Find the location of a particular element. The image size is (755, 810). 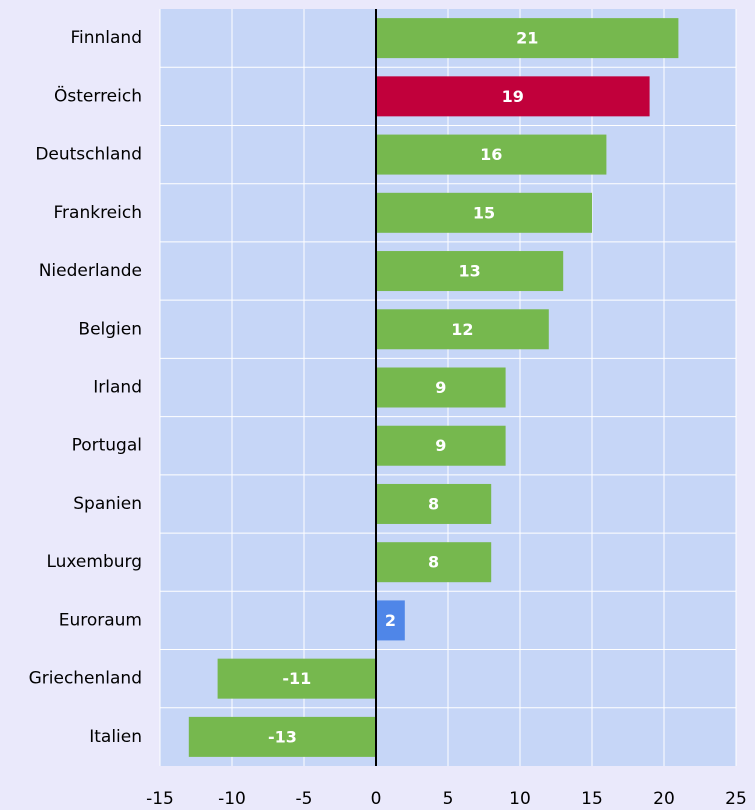

x-tick-label: 0 is located at coordinates (376, 799).